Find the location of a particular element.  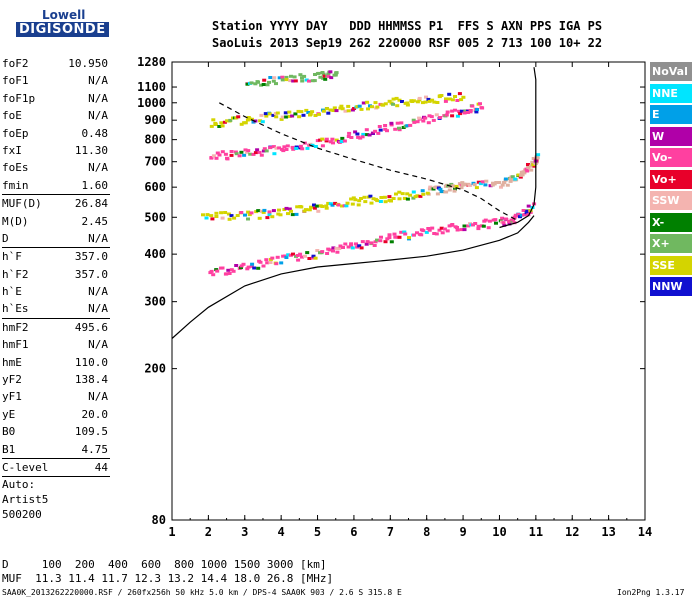

param-label: h`F2 is located at coordinates (15, 274).